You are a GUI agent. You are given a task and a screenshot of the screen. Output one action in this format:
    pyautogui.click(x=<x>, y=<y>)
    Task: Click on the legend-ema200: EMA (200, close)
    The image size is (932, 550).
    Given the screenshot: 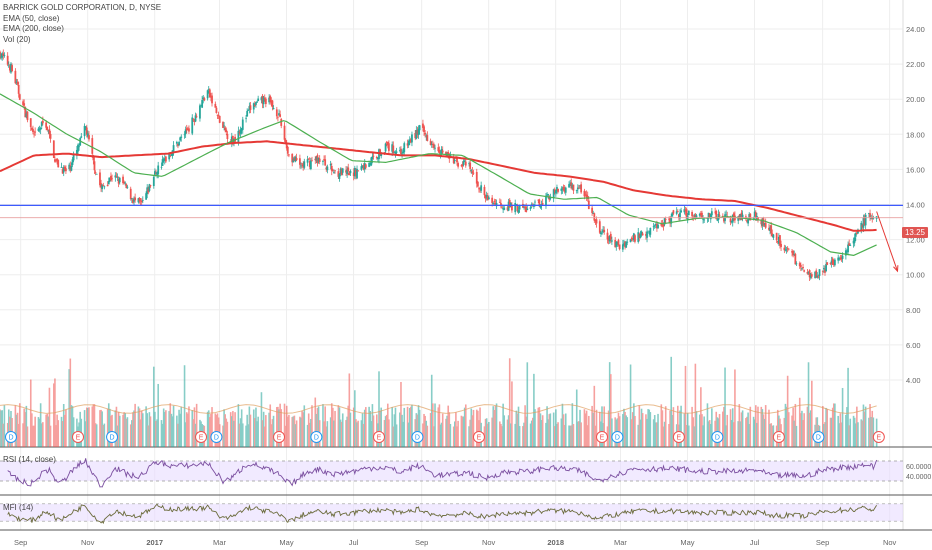 What is the action you would take?
    pyautogui.click(x=33, y=28)
    